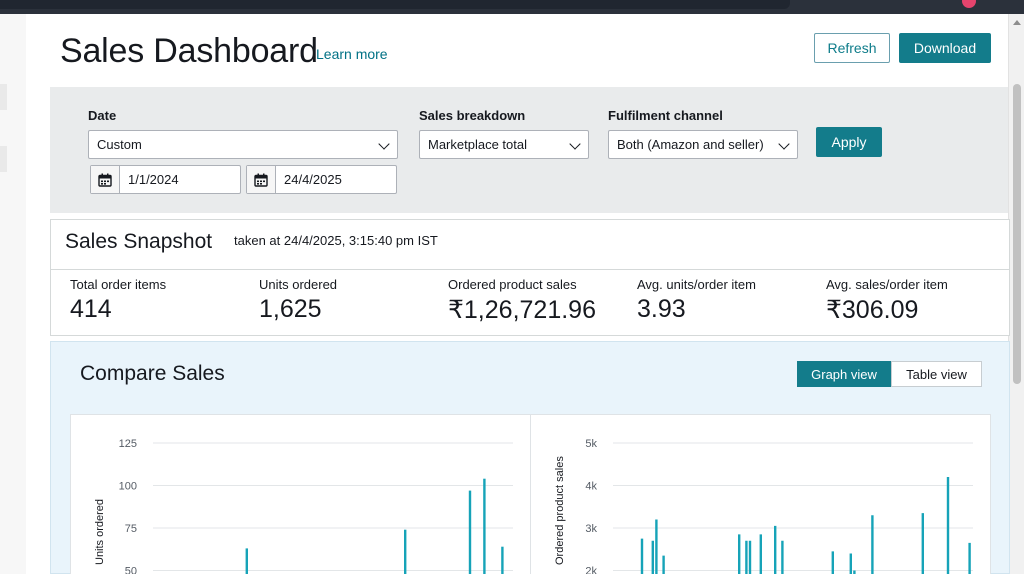 This screenshot has height=574, width=1024. What do you see at coordinates (872, 310) in the screenshot?
I see `metric-value: ₹306.09` at bounding box center [872, 310].